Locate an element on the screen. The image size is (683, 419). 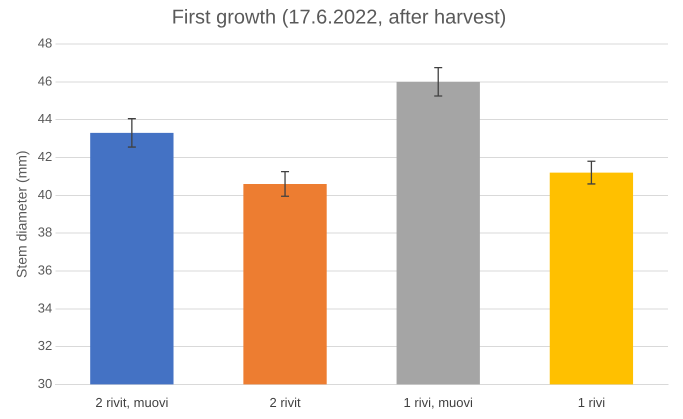
y-tick-label: 40 is located at coordinates (45, 194).